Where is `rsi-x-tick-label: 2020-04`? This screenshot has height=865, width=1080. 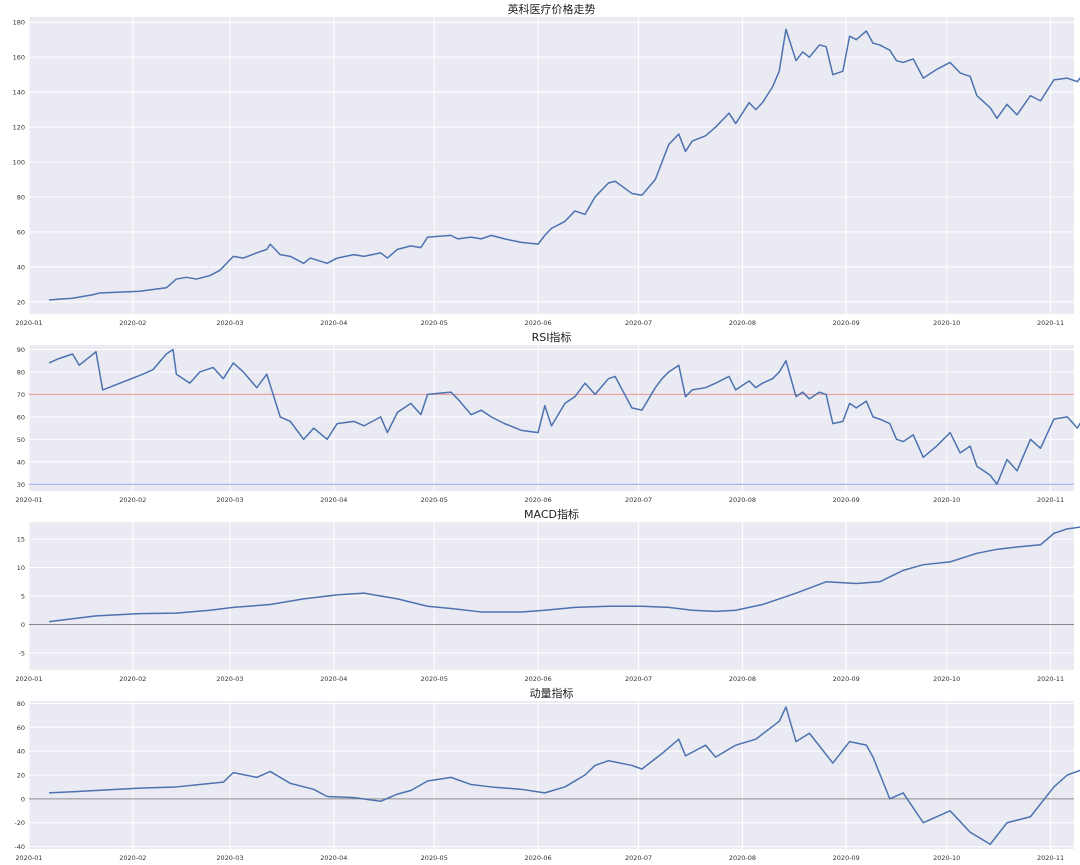 rsi-x-tick-label: 2020-04 is located at coordinates (333, 500).